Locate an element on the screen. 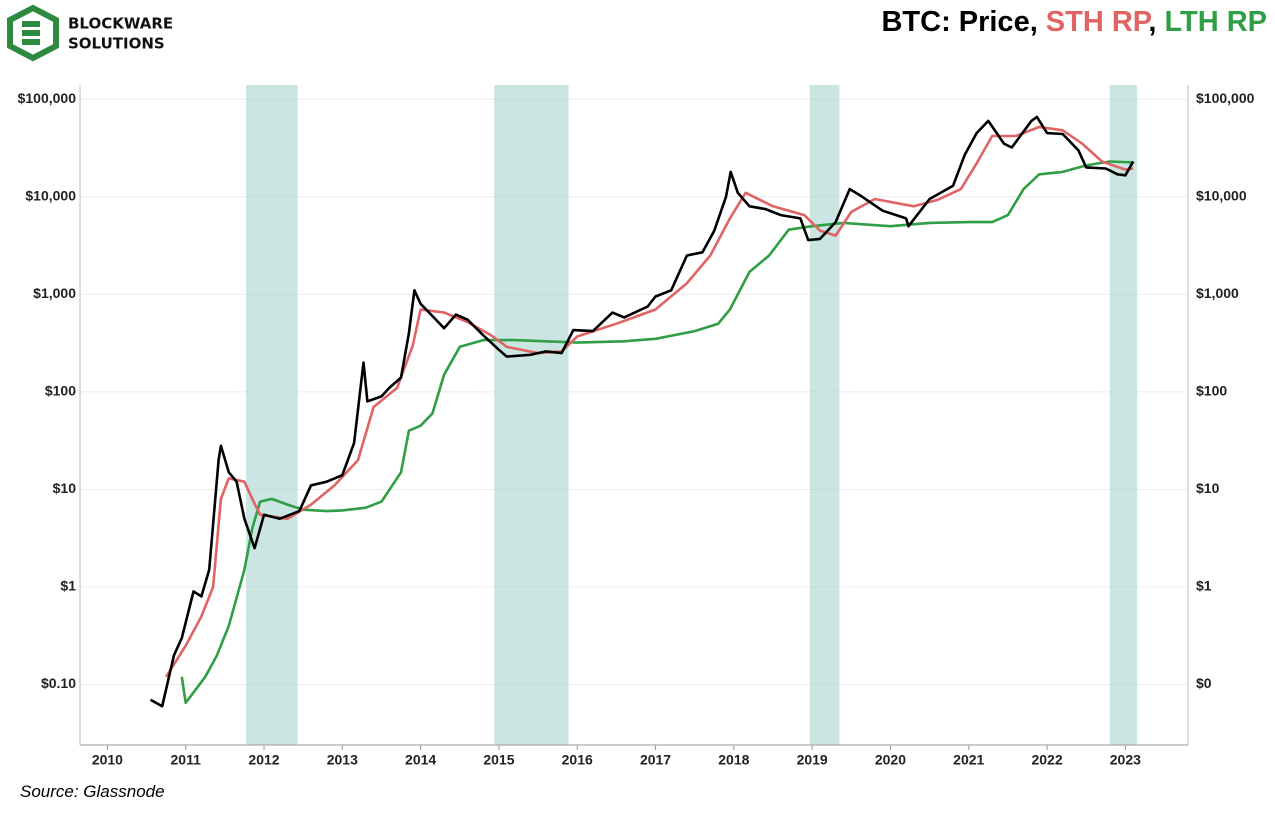  x-tick-label: 2020 is located at coordinates (890, 760).